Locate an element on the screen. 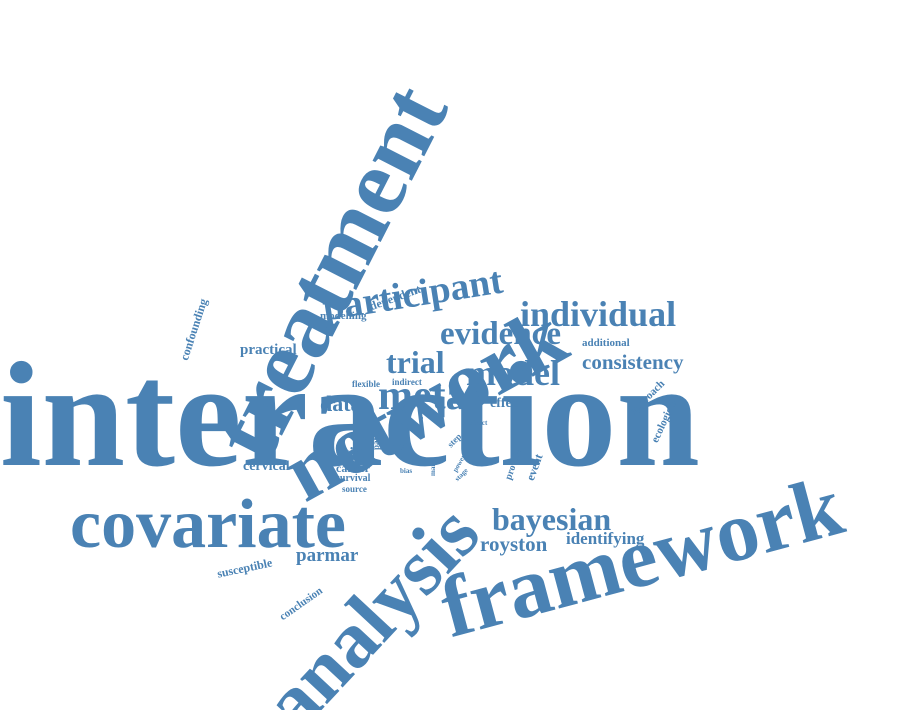 The width and height of the screenshot is (900, 710). word-parmar: parmar is located at coordinates (327, 555).